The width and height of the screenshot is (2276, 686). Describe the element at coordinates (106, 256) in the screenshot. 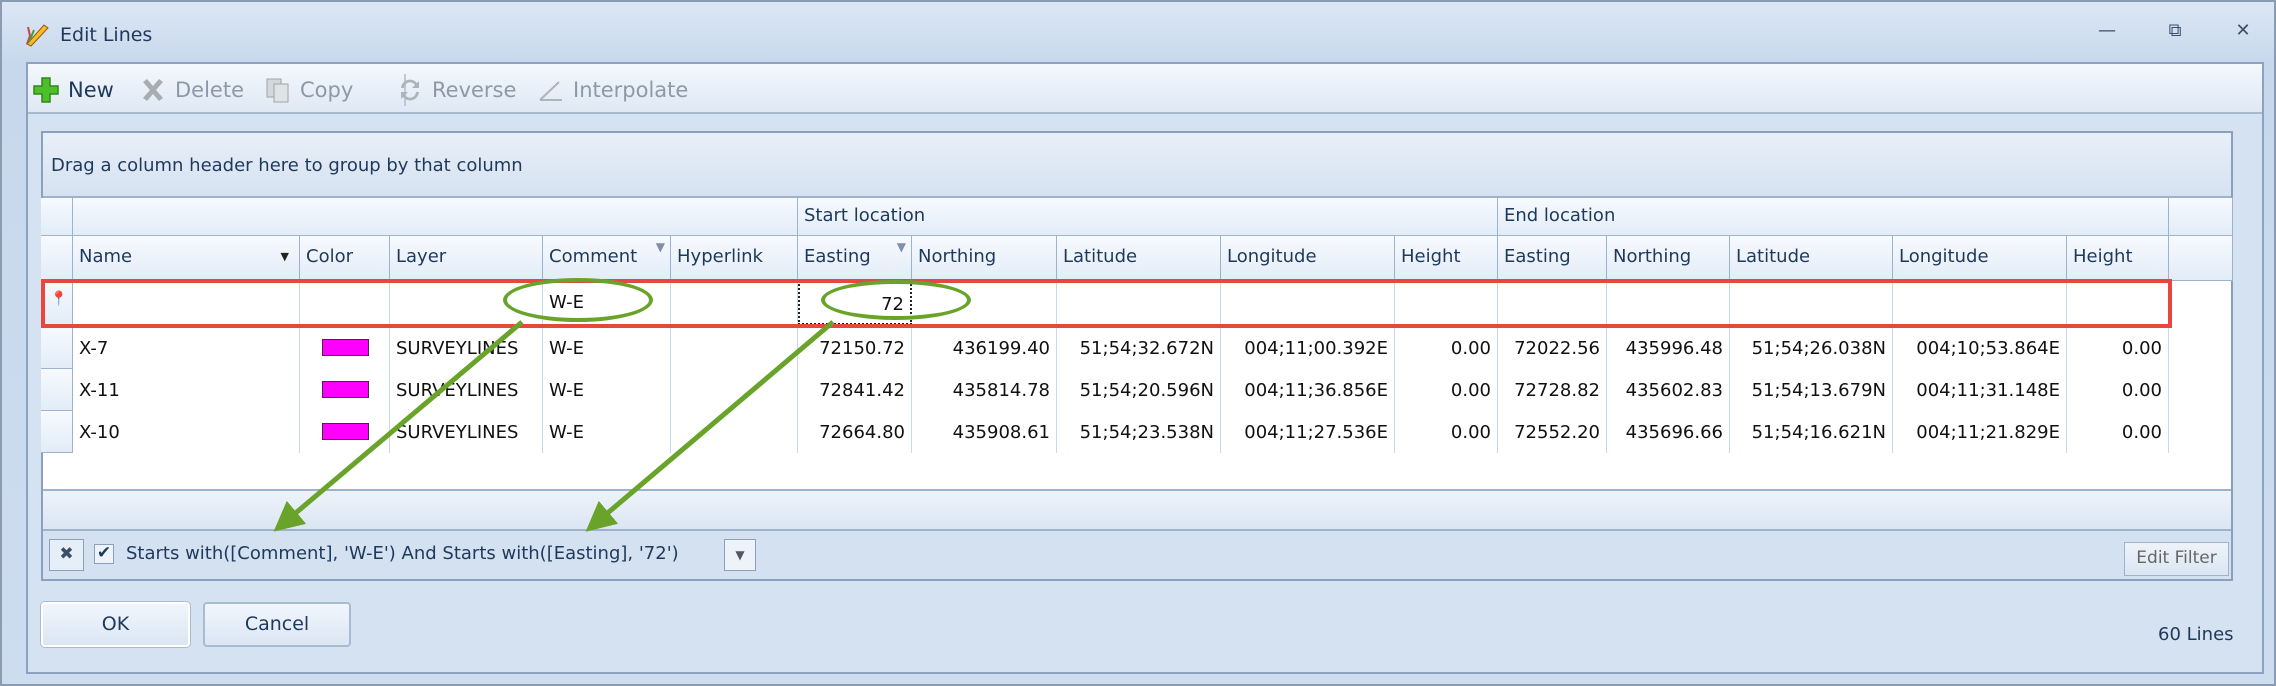

I see `column-header-label: Name` at that location.